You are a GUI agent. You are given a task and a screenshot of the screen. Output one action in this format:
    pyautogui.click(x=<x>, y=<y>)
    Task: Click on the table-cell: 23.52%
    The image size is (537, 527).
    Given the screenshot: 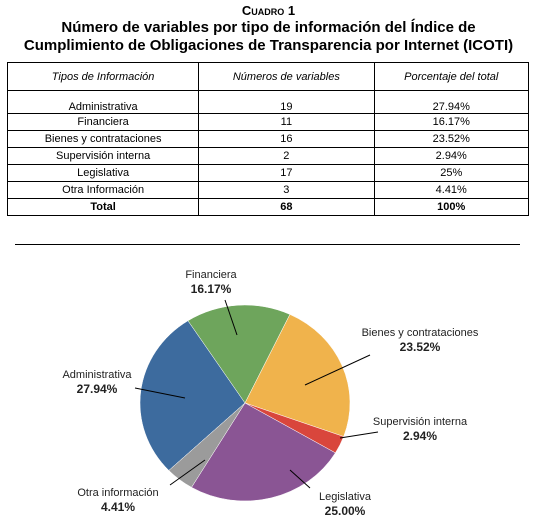 What is the action you would take?
    pyautogui.click(x=451, y=139)
    